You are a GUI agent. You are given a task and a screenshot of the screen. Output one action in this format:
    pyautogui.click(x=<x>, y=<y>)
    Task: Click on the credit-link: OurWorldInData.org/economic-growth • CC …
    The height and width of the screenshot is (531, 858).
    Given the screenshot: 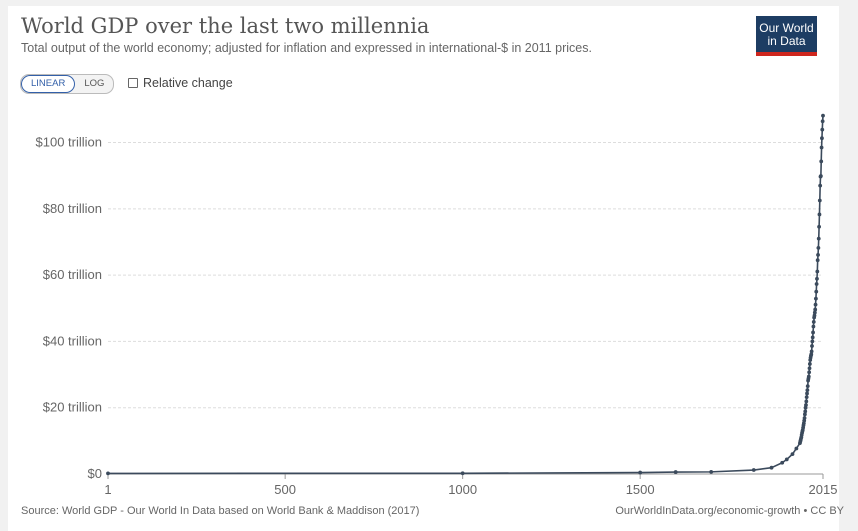 What is the action you would take?
    pyautogui.click(x=729, y=511)
    